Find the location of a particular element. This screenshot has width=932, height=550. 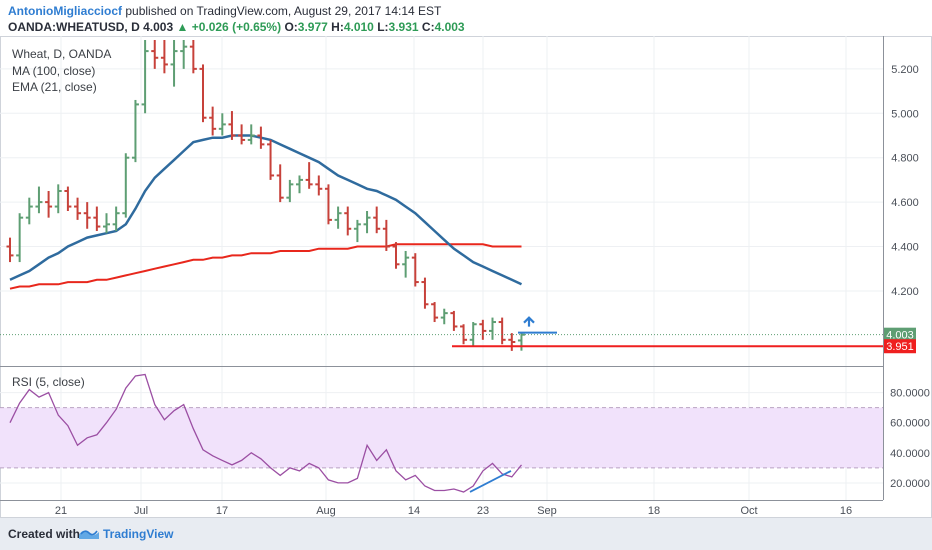

low-label: L: is located at coordinates (383, 27).